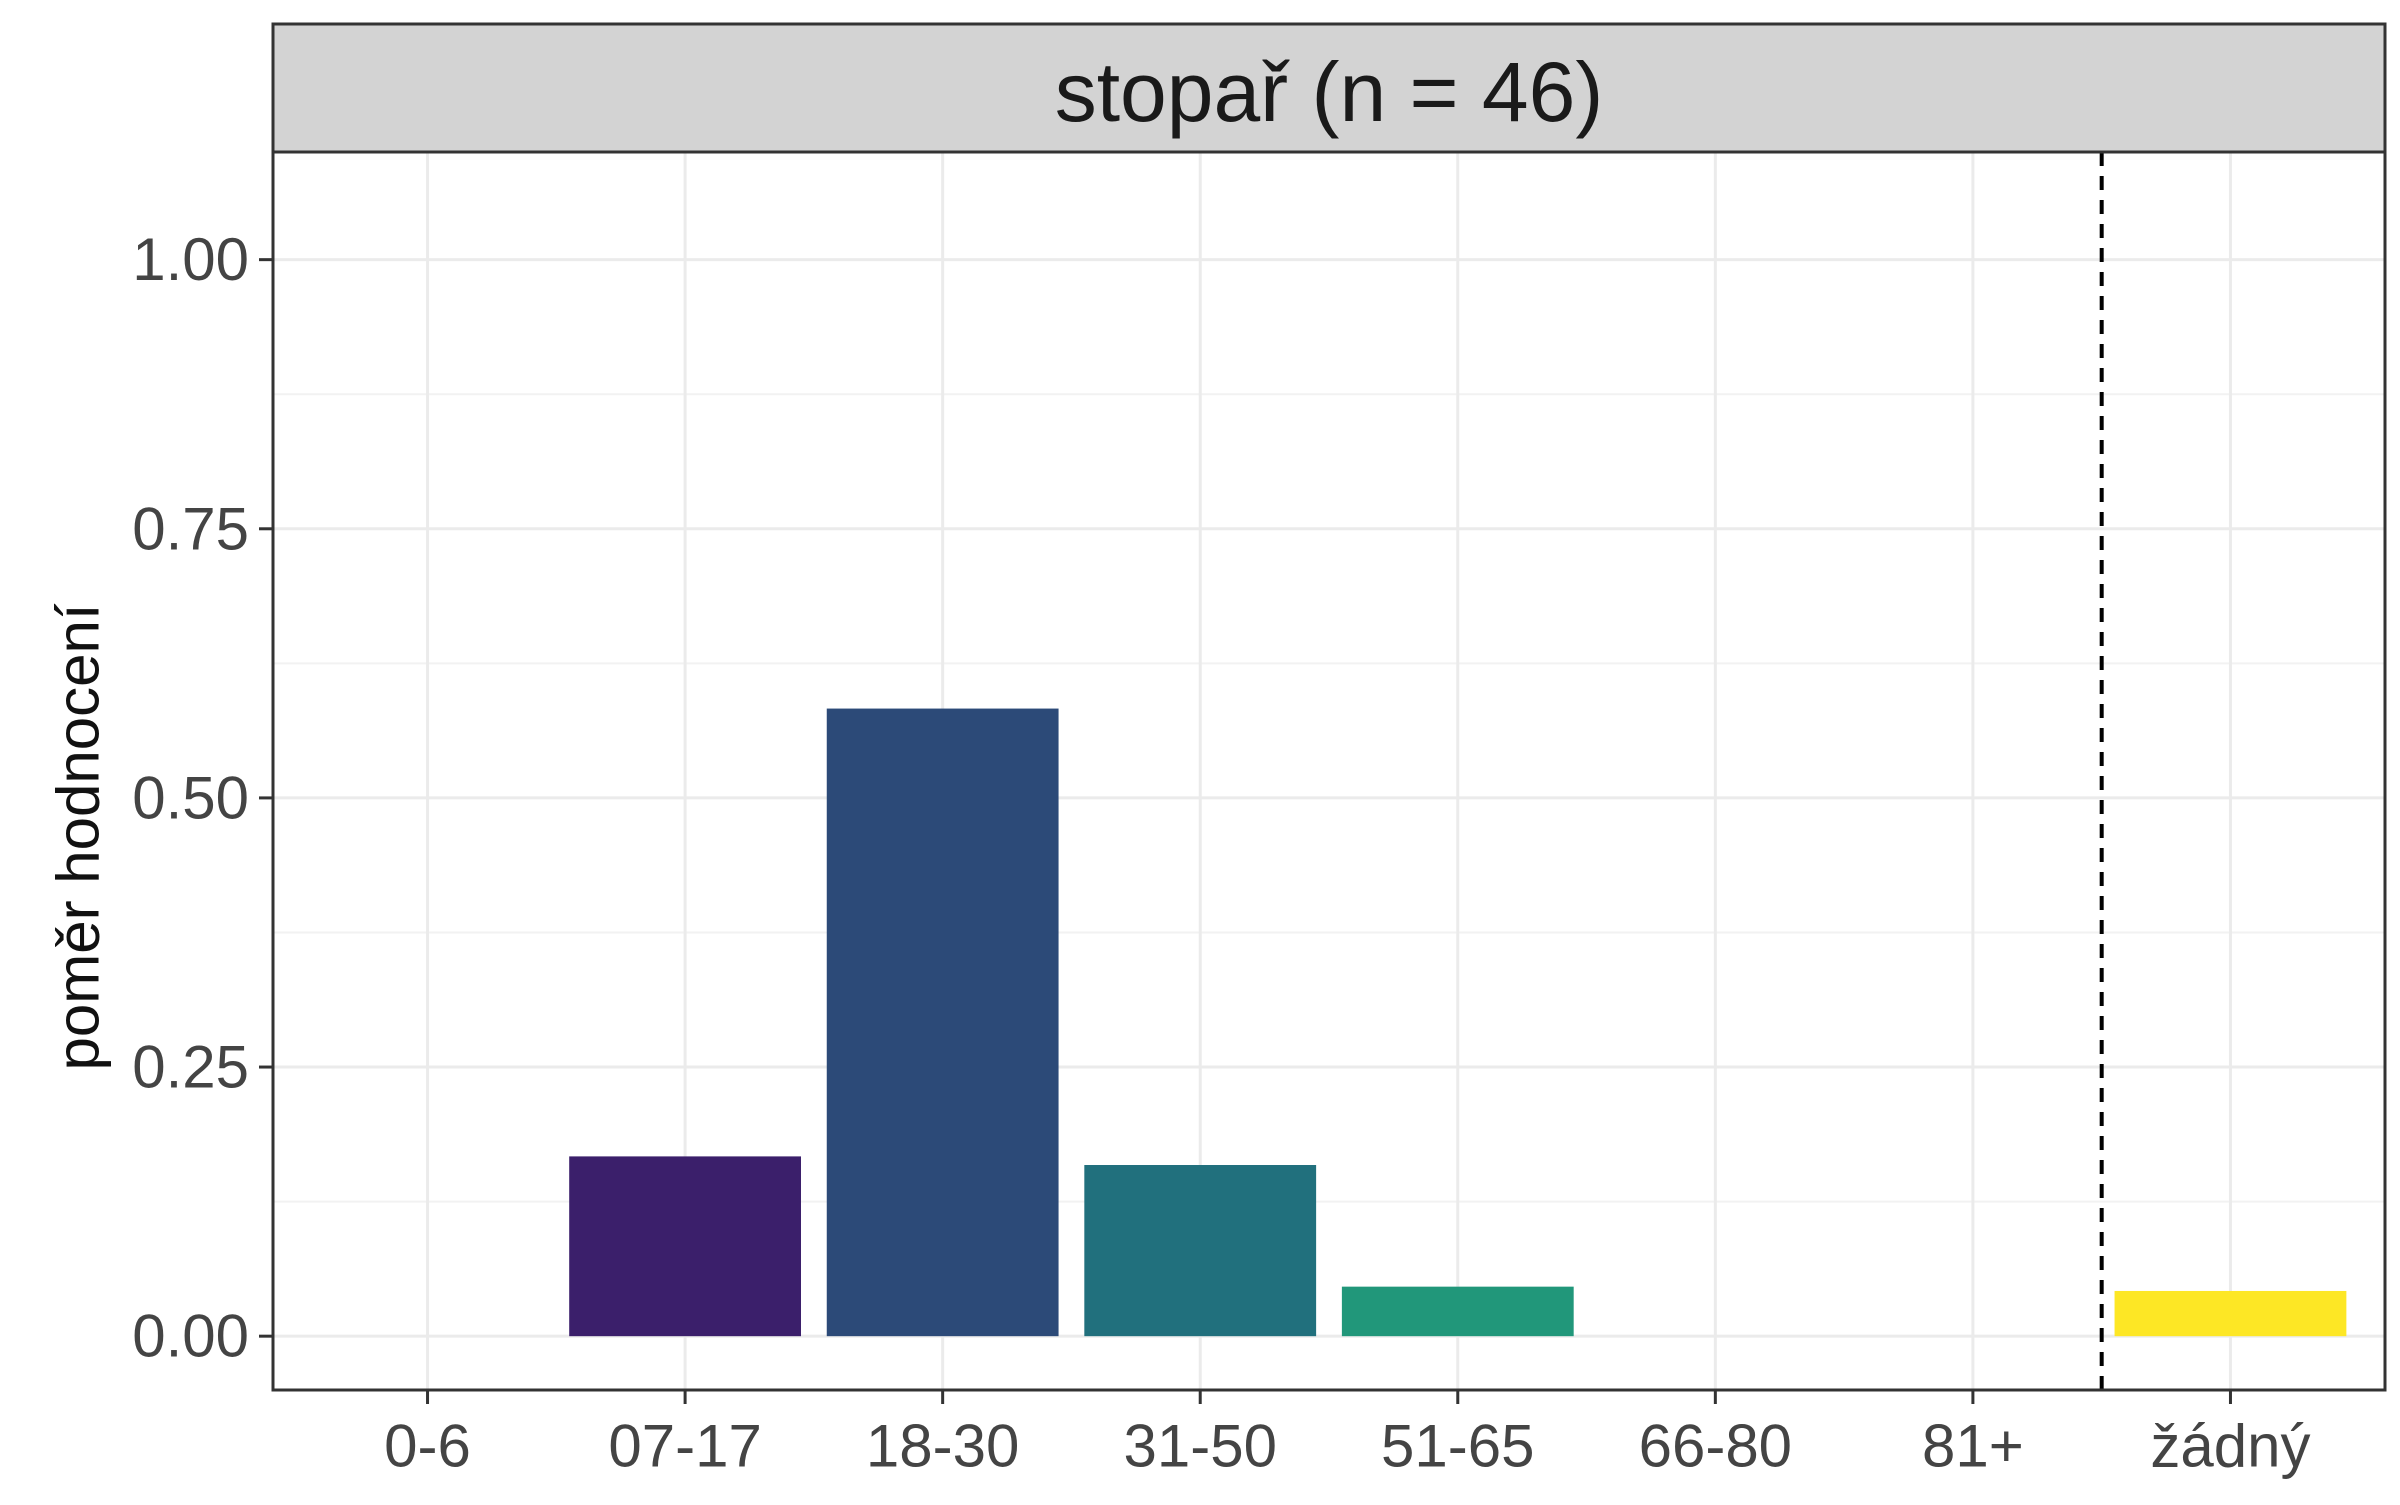  Describe the element at coordinates (684, 1446) in the screenshot. I see `x-tick-label: 07-17` at that location.